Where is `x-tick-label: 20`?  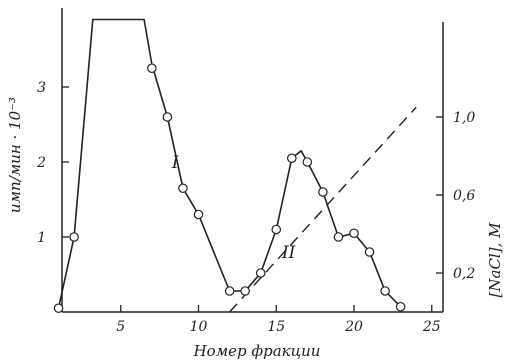 x-tick-label: 20 is located at coordinates (353, 327).